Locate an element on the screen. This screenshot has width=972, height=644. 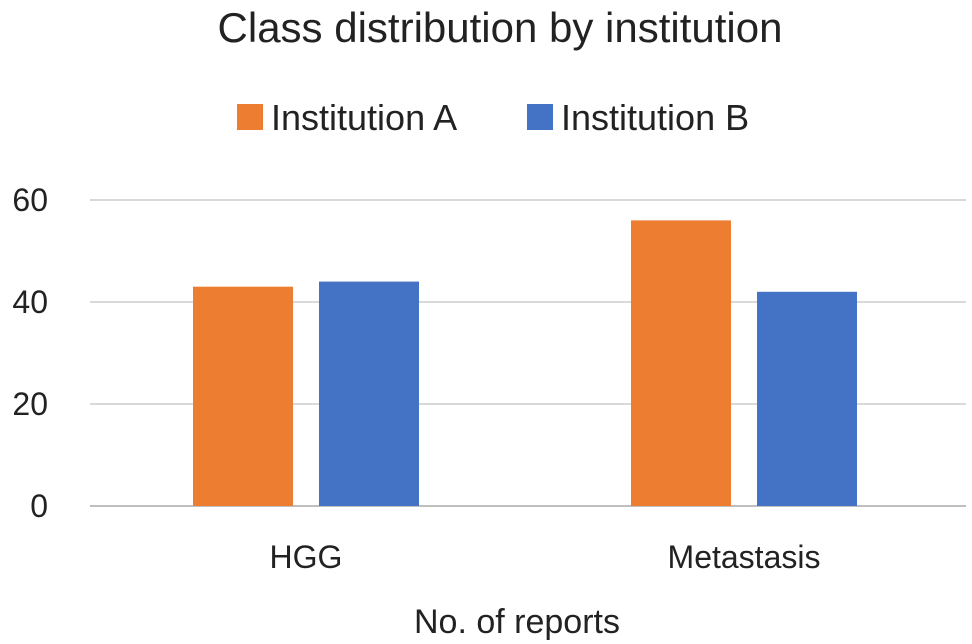
y-tick-label: 40 is located at coordinates (30, 302).